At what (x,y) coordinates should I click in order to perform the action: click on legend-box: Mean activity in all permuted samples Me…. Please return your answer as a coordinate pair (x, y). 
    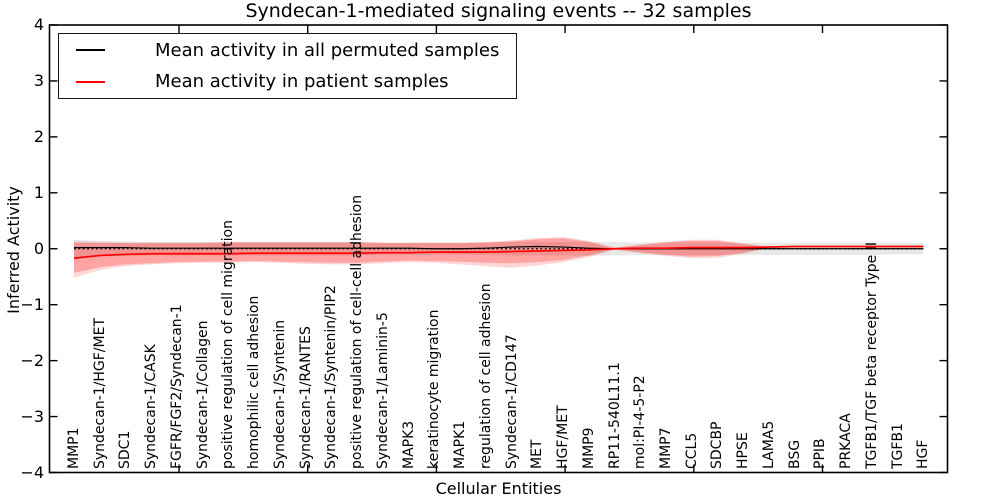
    Looking at the image, I should click on (287, 66).